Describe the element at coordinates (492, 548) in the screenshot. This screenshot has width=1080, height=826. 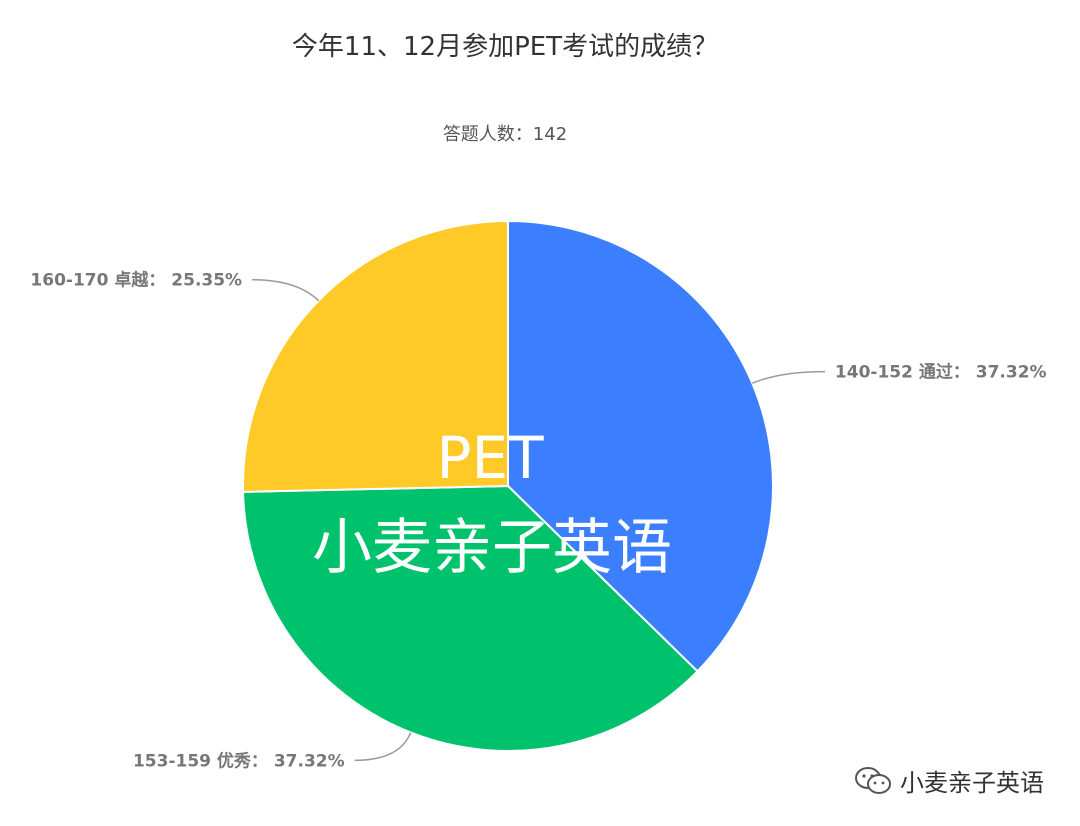
I see `watermark-brand: 小麦亲子英语` at that location.